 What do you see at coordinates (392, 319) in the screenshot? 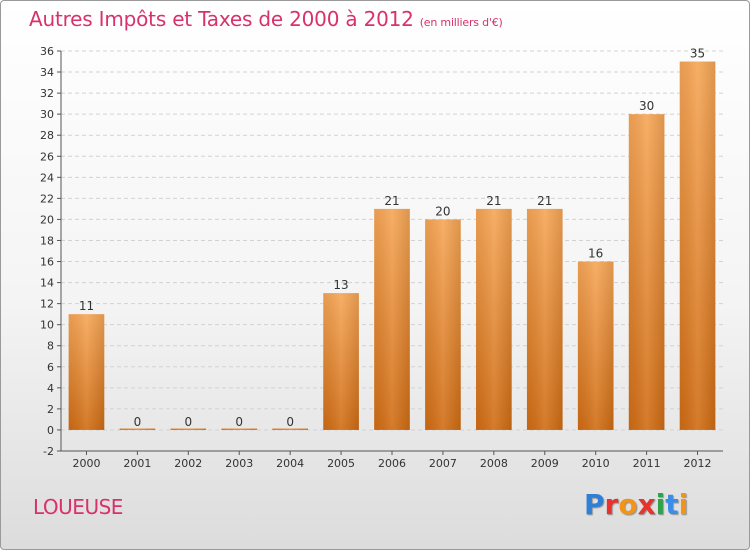
I see `bar-shade-2006` at bounding box center [392, 319].